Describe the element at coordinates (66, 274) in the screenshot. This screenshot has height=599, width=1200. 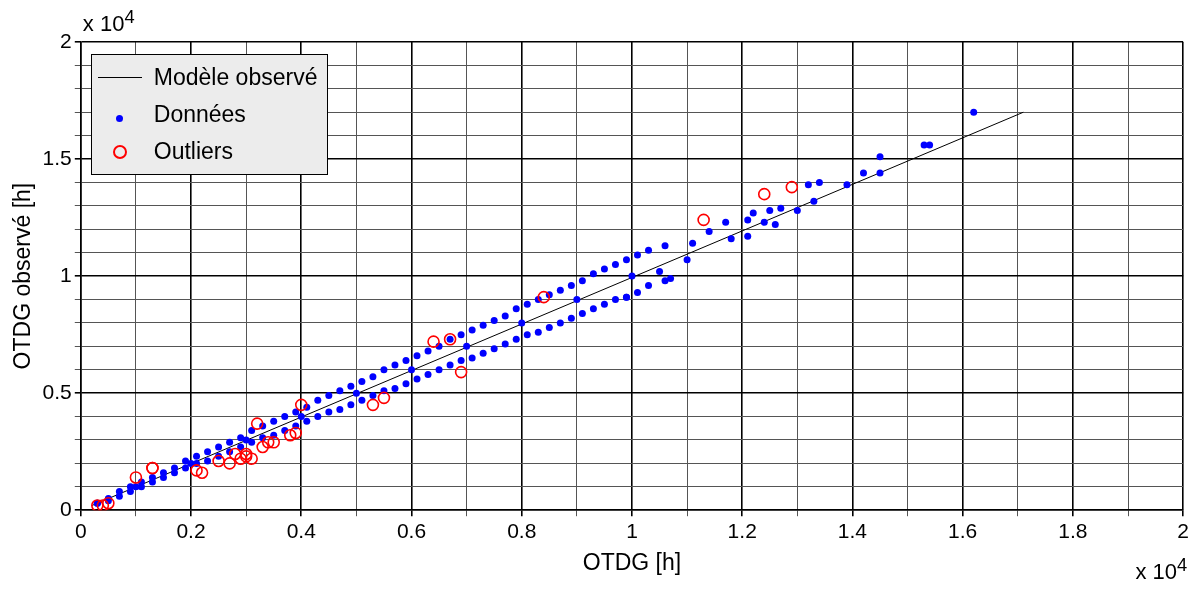
I see `y-tick-label: 1` at that location.